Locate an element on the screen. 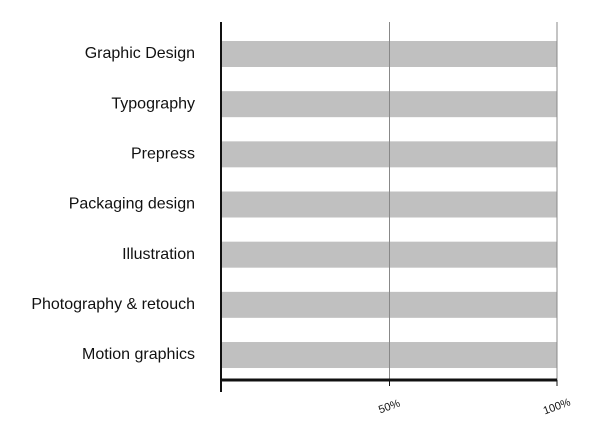 Image resolution: width=600 pixels, height=430 pixels. y-tick-label: Motion graphics is located at coordinates (138, 354).